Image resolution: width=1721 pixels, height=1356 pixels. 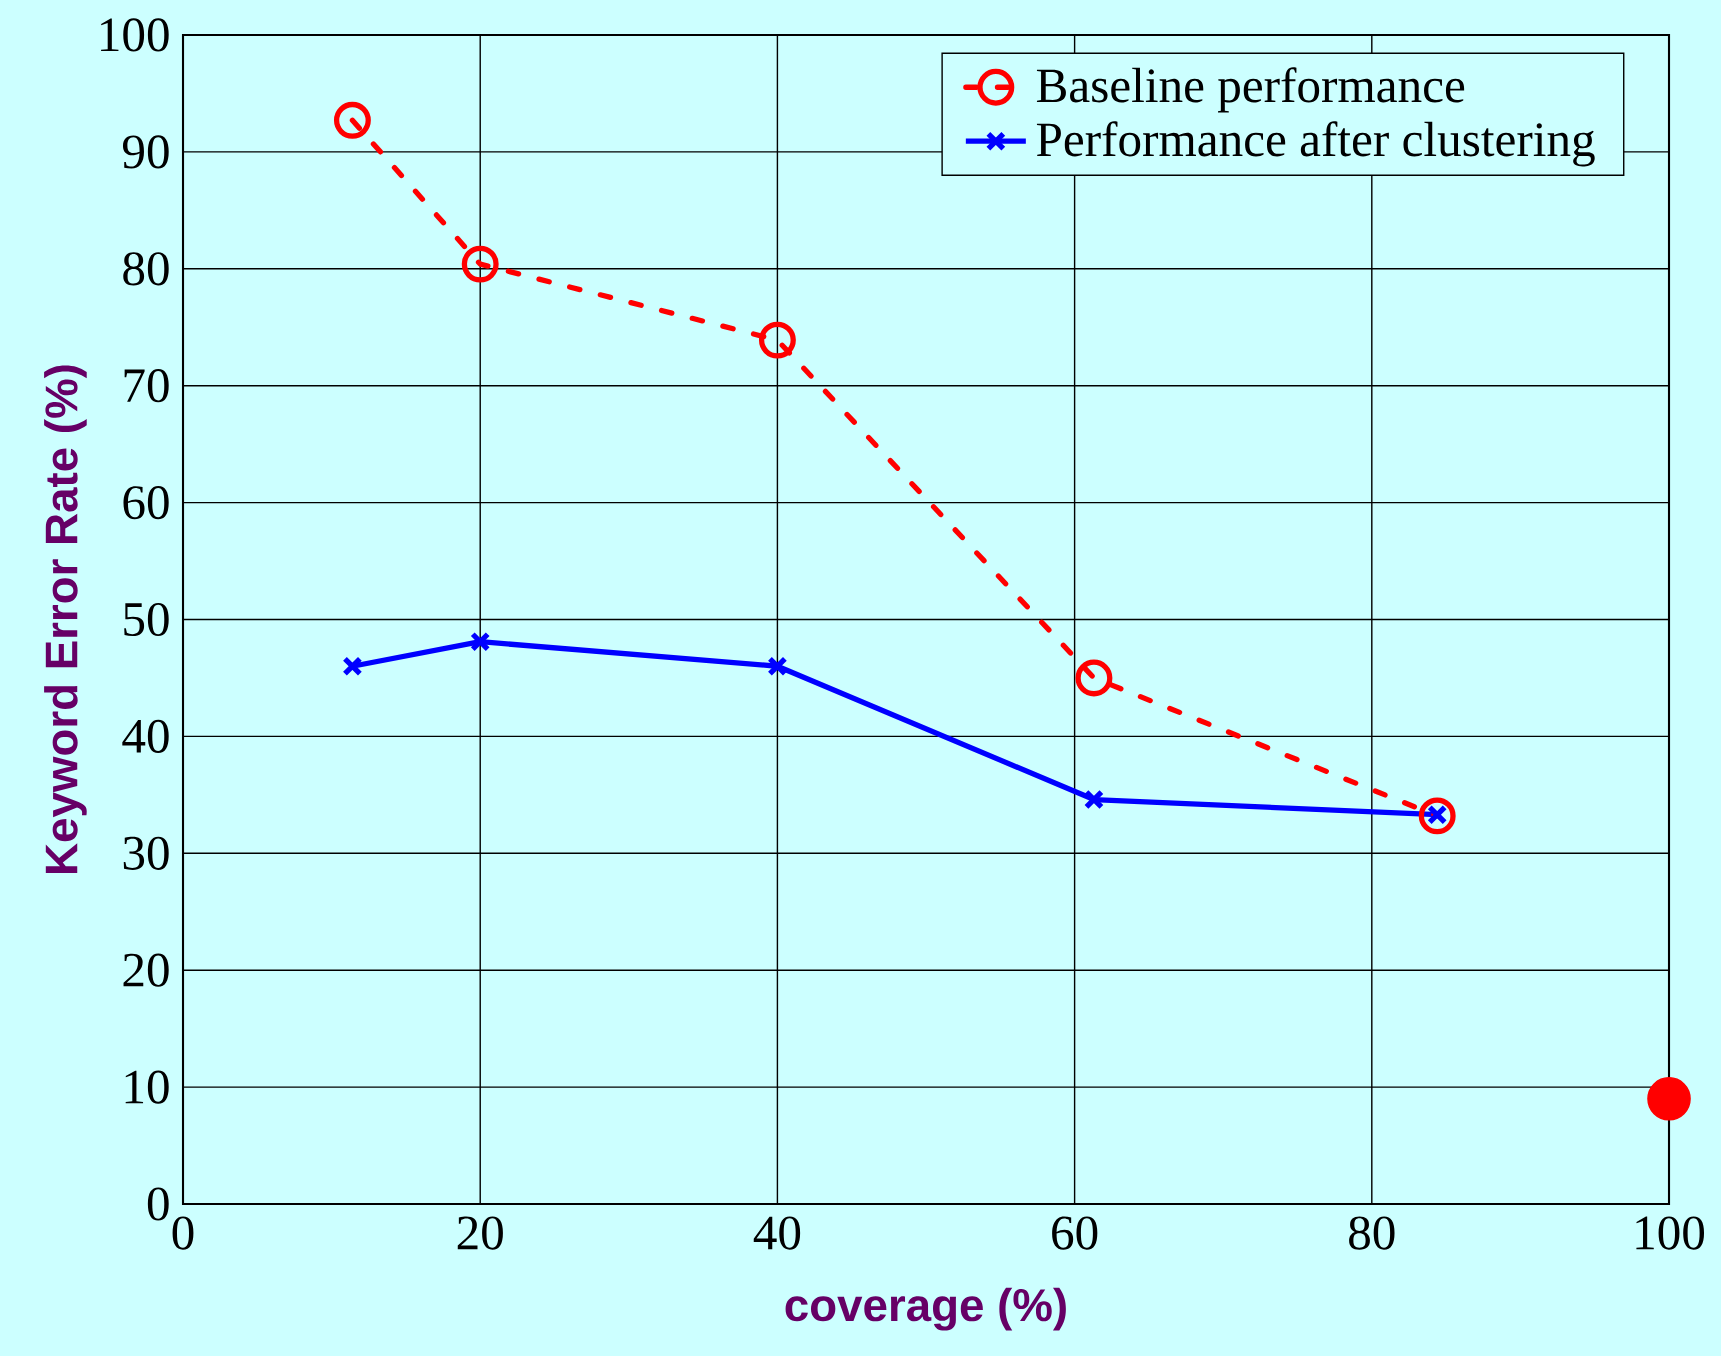 I want to click on y-tick-label: 10, so click(x=147, y=1087).